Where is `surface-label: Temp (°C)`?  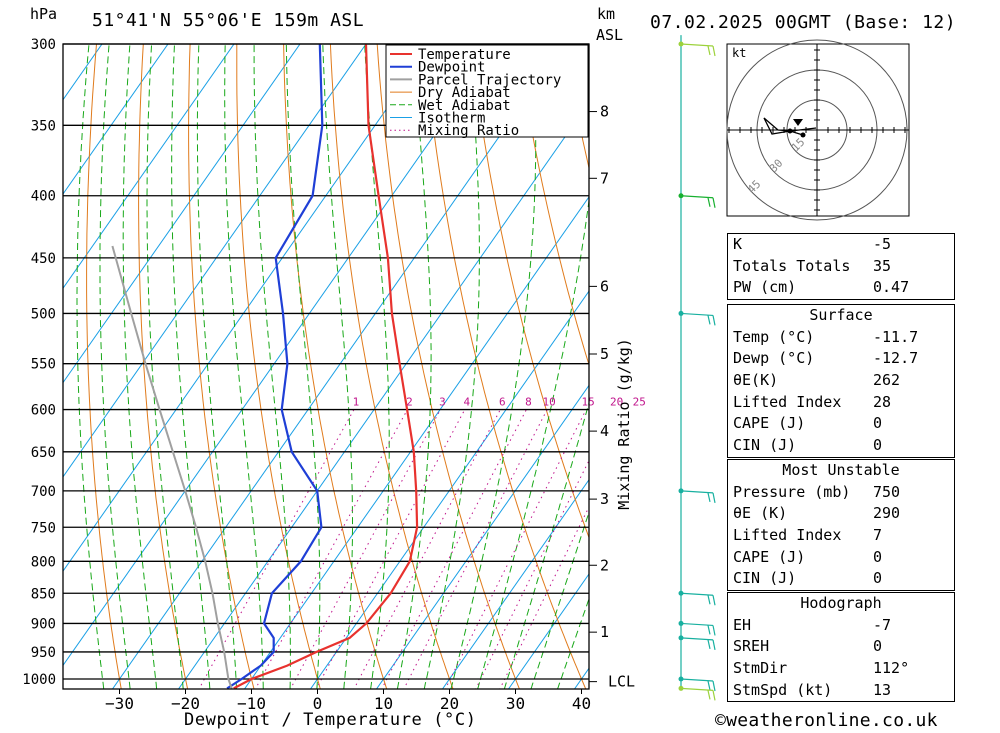 surface-label: Temp (°C) is located at coordinates (774, 336).